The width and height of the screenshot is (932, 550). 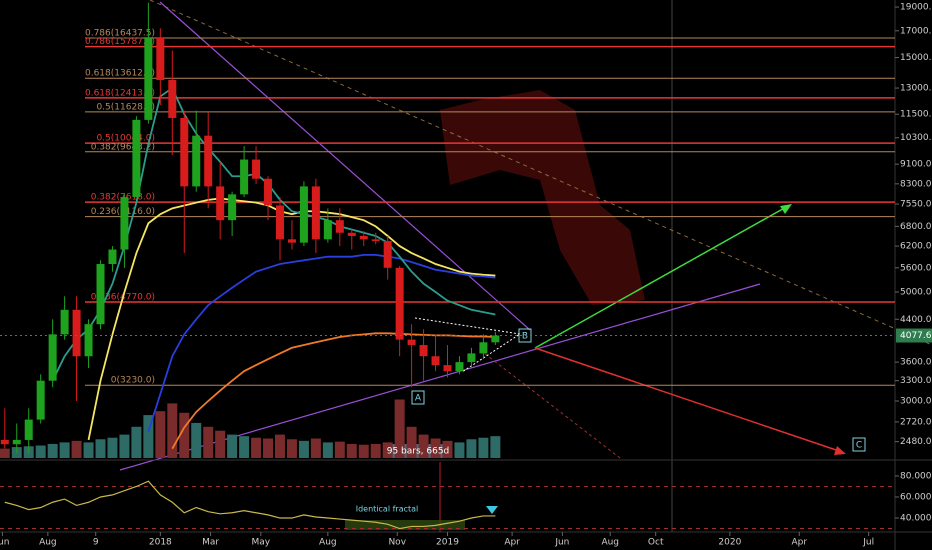 I want to click on down-arrow, so click(x=492, y=510).